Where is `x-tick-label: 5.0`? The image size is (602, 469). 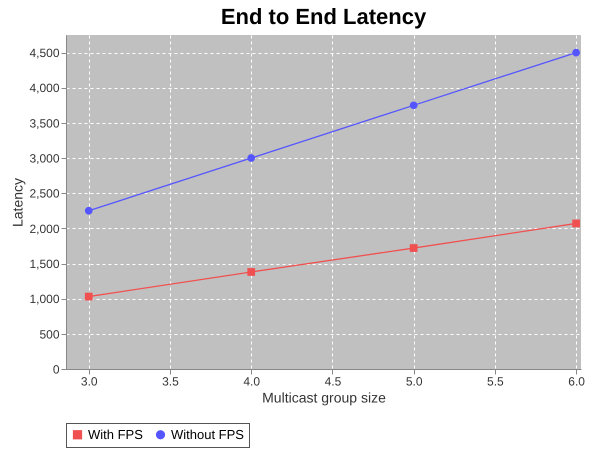
x-tick-label: 5.0 is located at coordinates (414, 381).